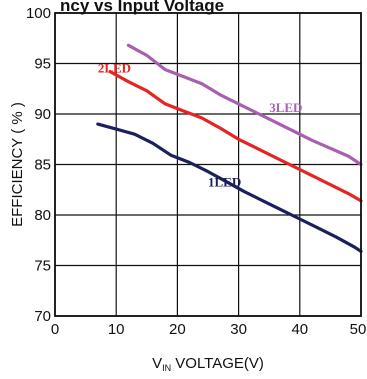 This screenshot has height=379, width=367. Describe the element at coordinates (114, 68) in the screenshot. I see `series-label-2led: 2LED` at that location.